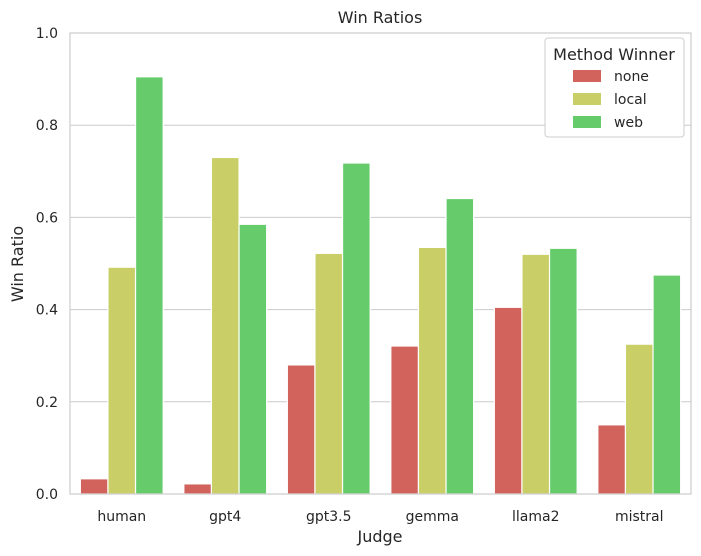 The height and width of the screenshot is (556, 701). I want to click on y-axis-title: Win Ratio, so click(17, 264).